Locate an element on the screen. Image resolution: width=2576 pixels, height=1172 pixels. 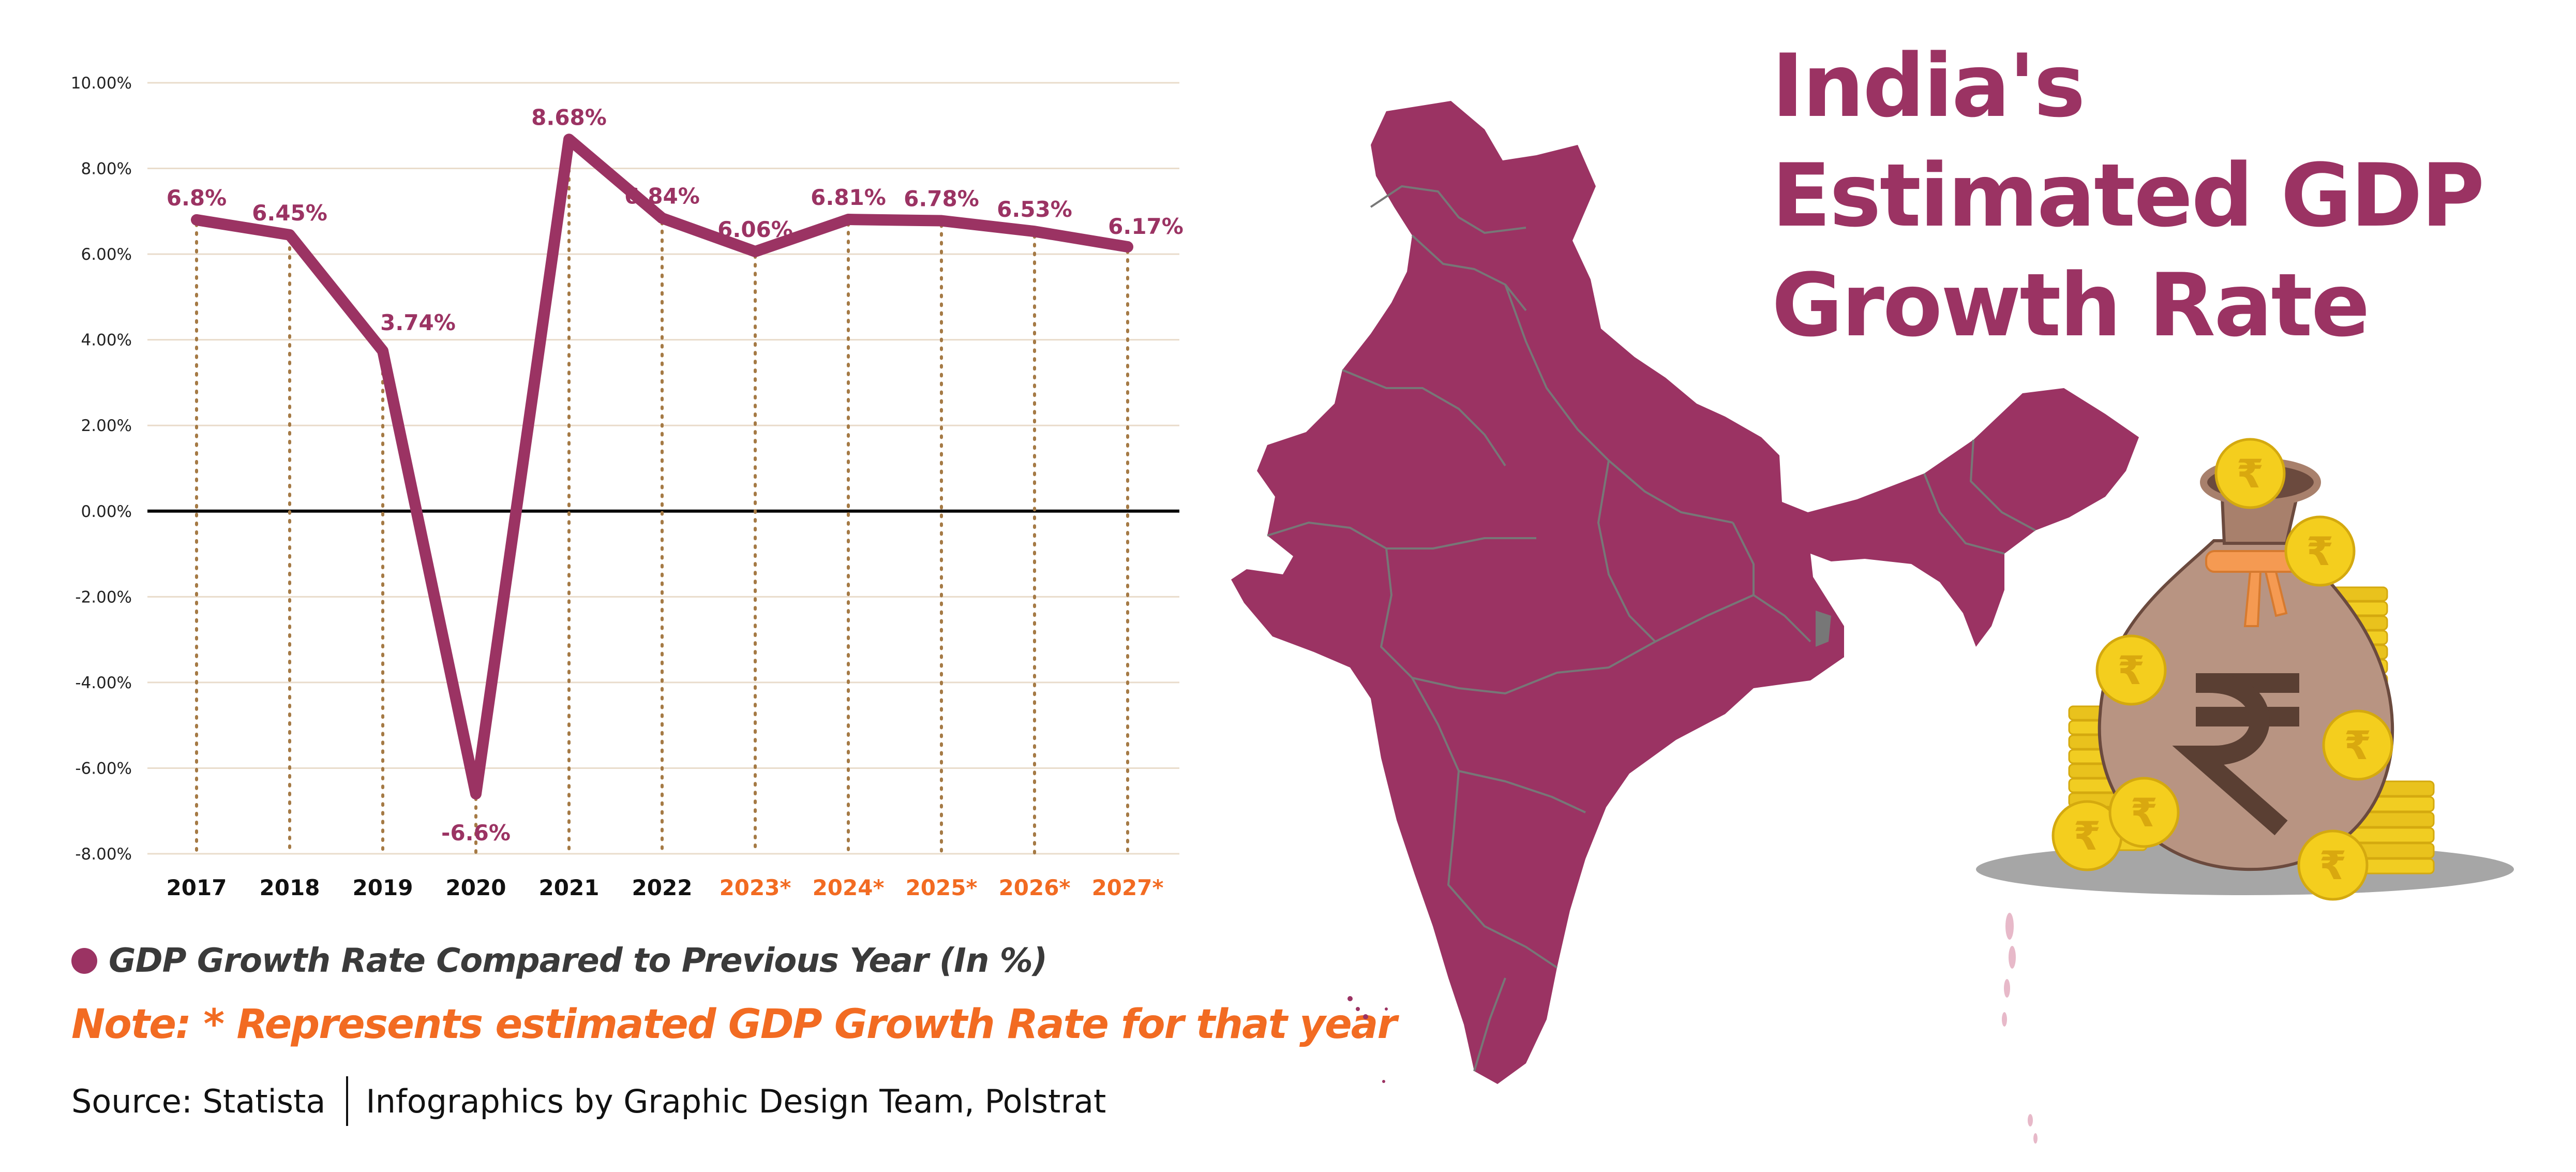
data-label: 6.81% is located at coordinates (848, 198).